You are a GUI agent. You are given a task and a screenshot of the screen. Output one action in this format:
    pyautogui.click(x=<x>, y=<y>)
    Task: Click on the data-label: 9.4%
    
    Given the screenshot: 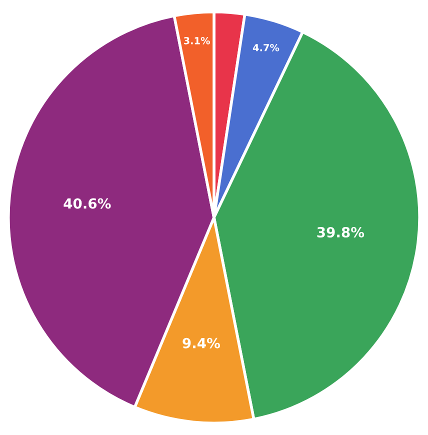 What is the action you would take?
    pyautogui.click(x=201, y=343)
    